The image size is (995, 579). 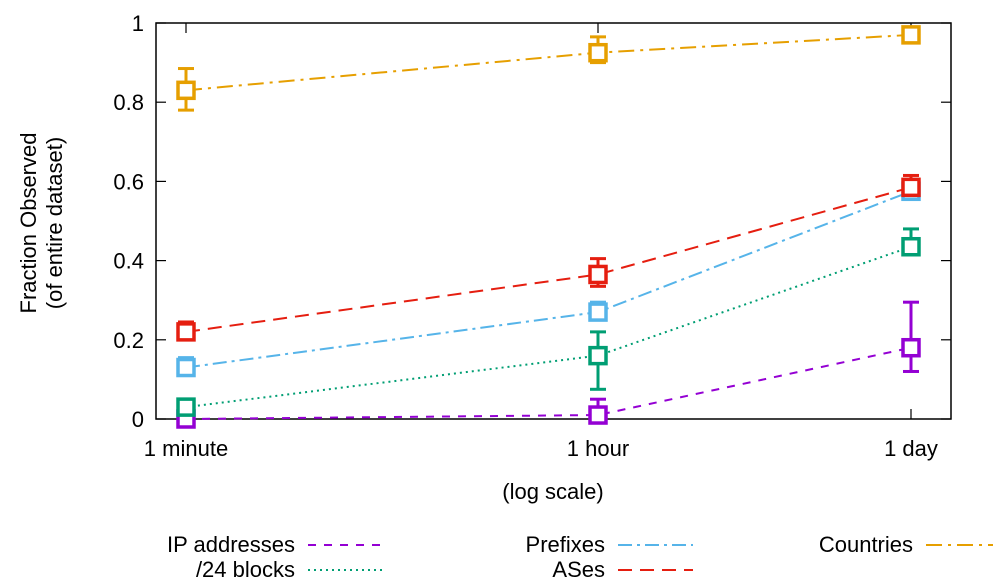 What do you see at coordinates (128, 340) in the screenshot?
I see `y-tick-label: 0.2` at bounding box center [128, 340].